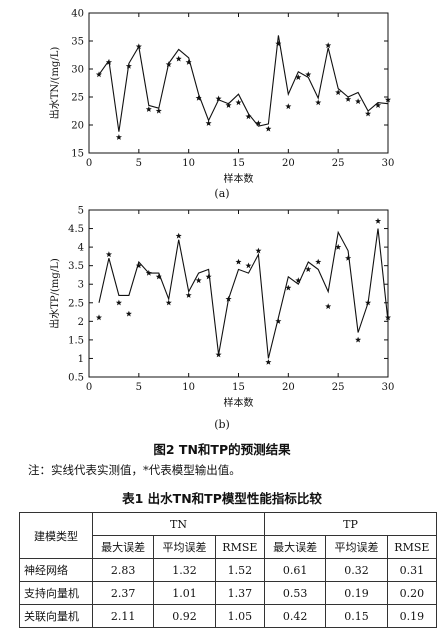  What do you see at coordinates (77, 98) in the screenshot?
I see `y-tick-label: 25` at bounding box center [77, 98].